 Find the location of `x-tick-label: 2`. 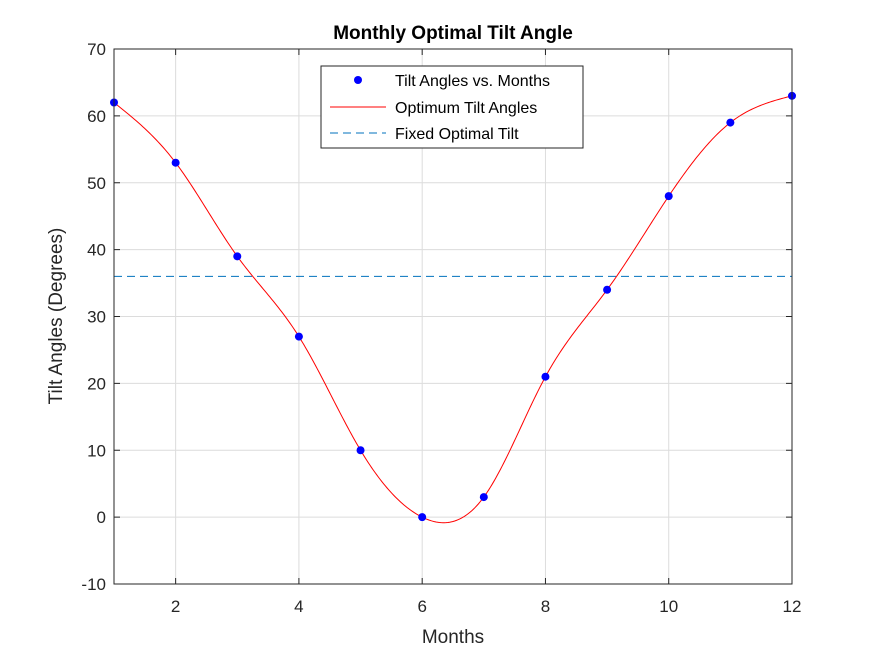

x-tick-label: 2 is located at coordinates (175, 606).